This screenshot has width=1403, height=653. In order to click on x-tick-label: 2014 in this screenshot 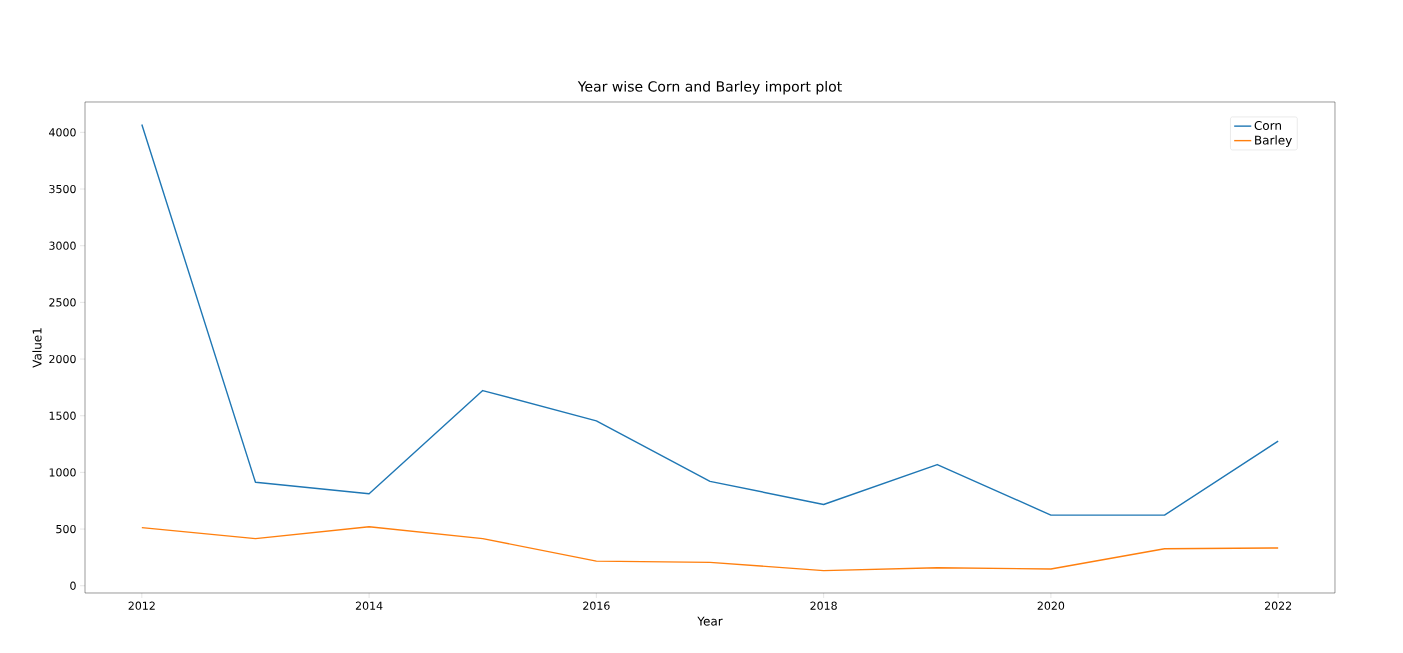, I will do `click(369, 605)`.